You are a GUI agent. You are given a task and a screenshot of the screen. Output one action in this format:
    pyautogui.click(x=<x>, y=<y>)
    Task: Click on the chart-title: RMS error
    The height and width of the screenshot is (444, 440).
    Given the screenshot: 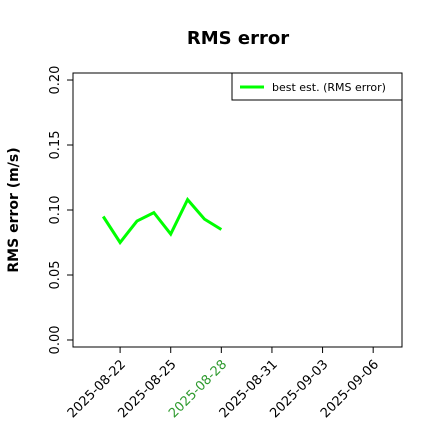 What is the action you would take?
    pyautogui.click(x=238, y=38)
    